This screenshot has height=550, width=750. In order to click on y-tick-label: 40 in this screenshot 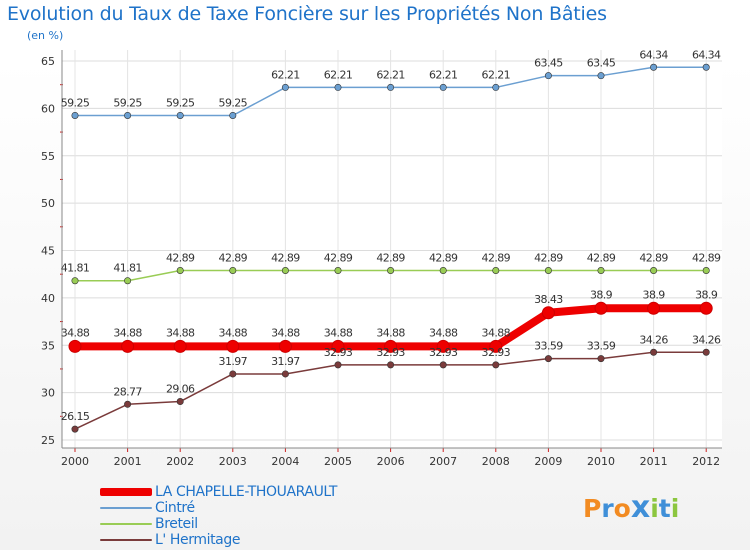, I will do `click(48, 298)`.